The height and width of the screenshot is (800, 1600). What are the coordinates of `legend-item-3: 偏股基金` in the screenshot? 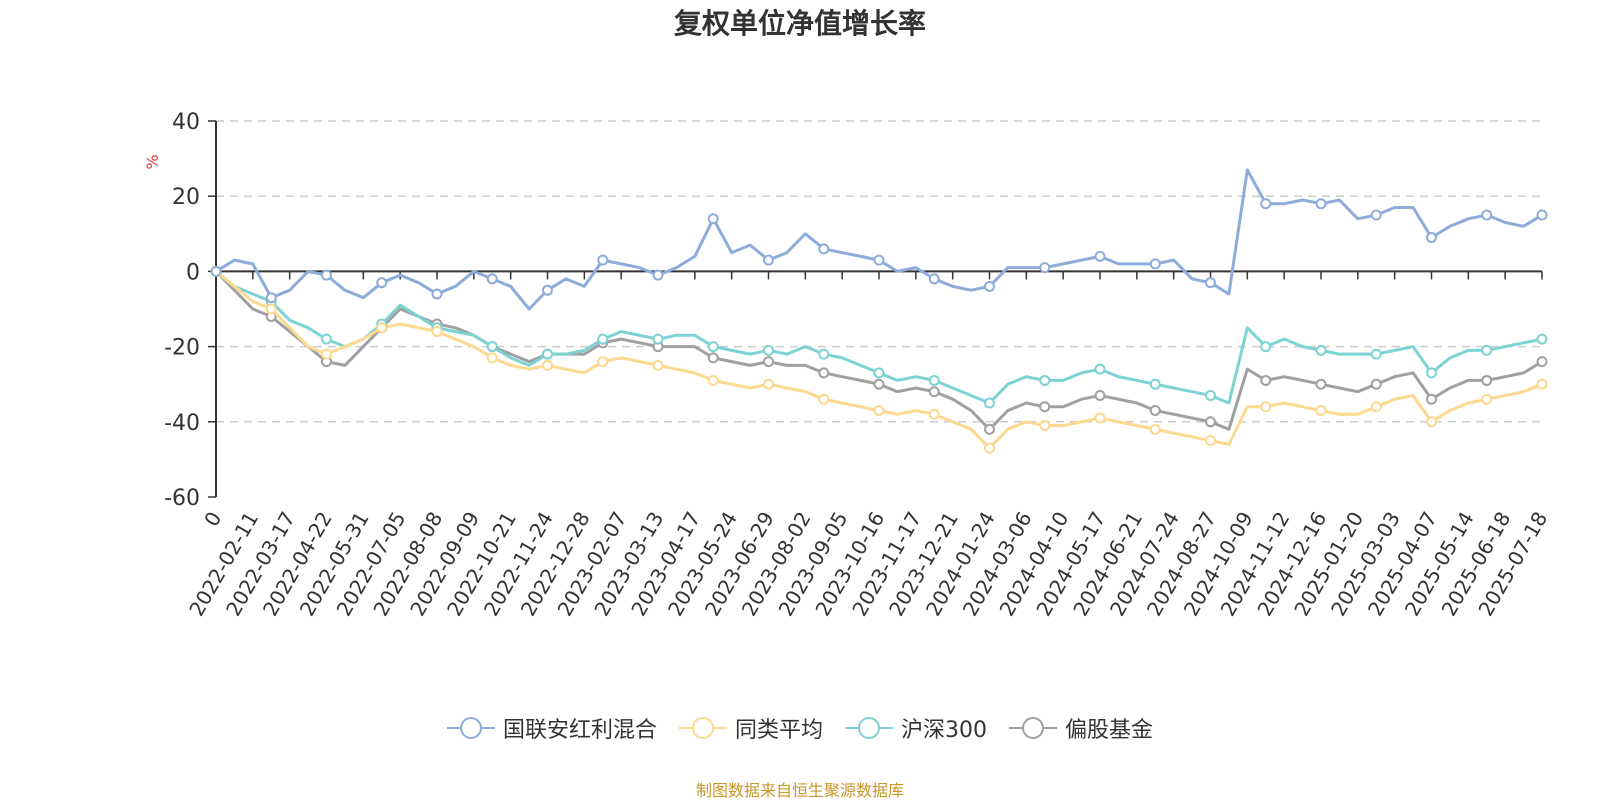 It's located at (1081, 728).